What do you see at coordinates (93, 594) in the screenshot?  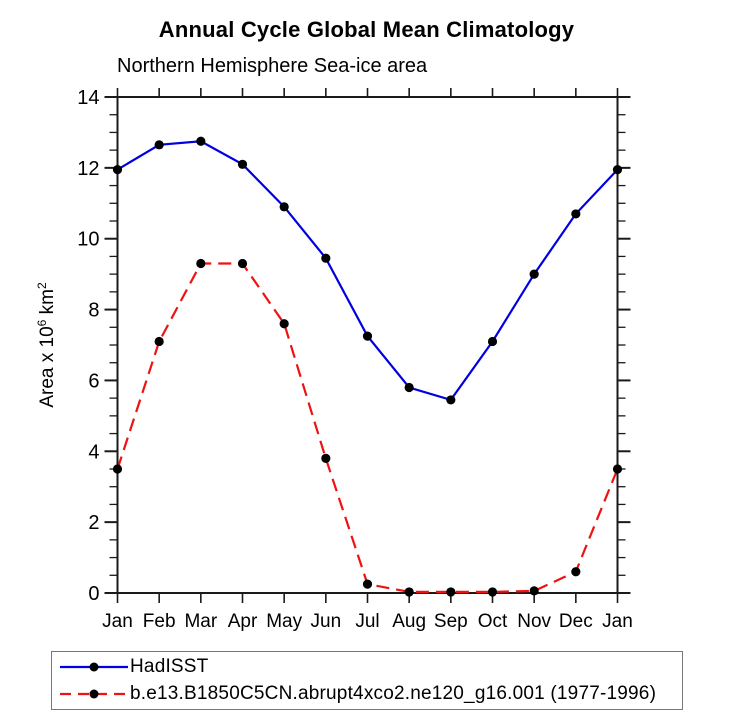 I see `svg-text: 0` at bounding box center [93, 594].